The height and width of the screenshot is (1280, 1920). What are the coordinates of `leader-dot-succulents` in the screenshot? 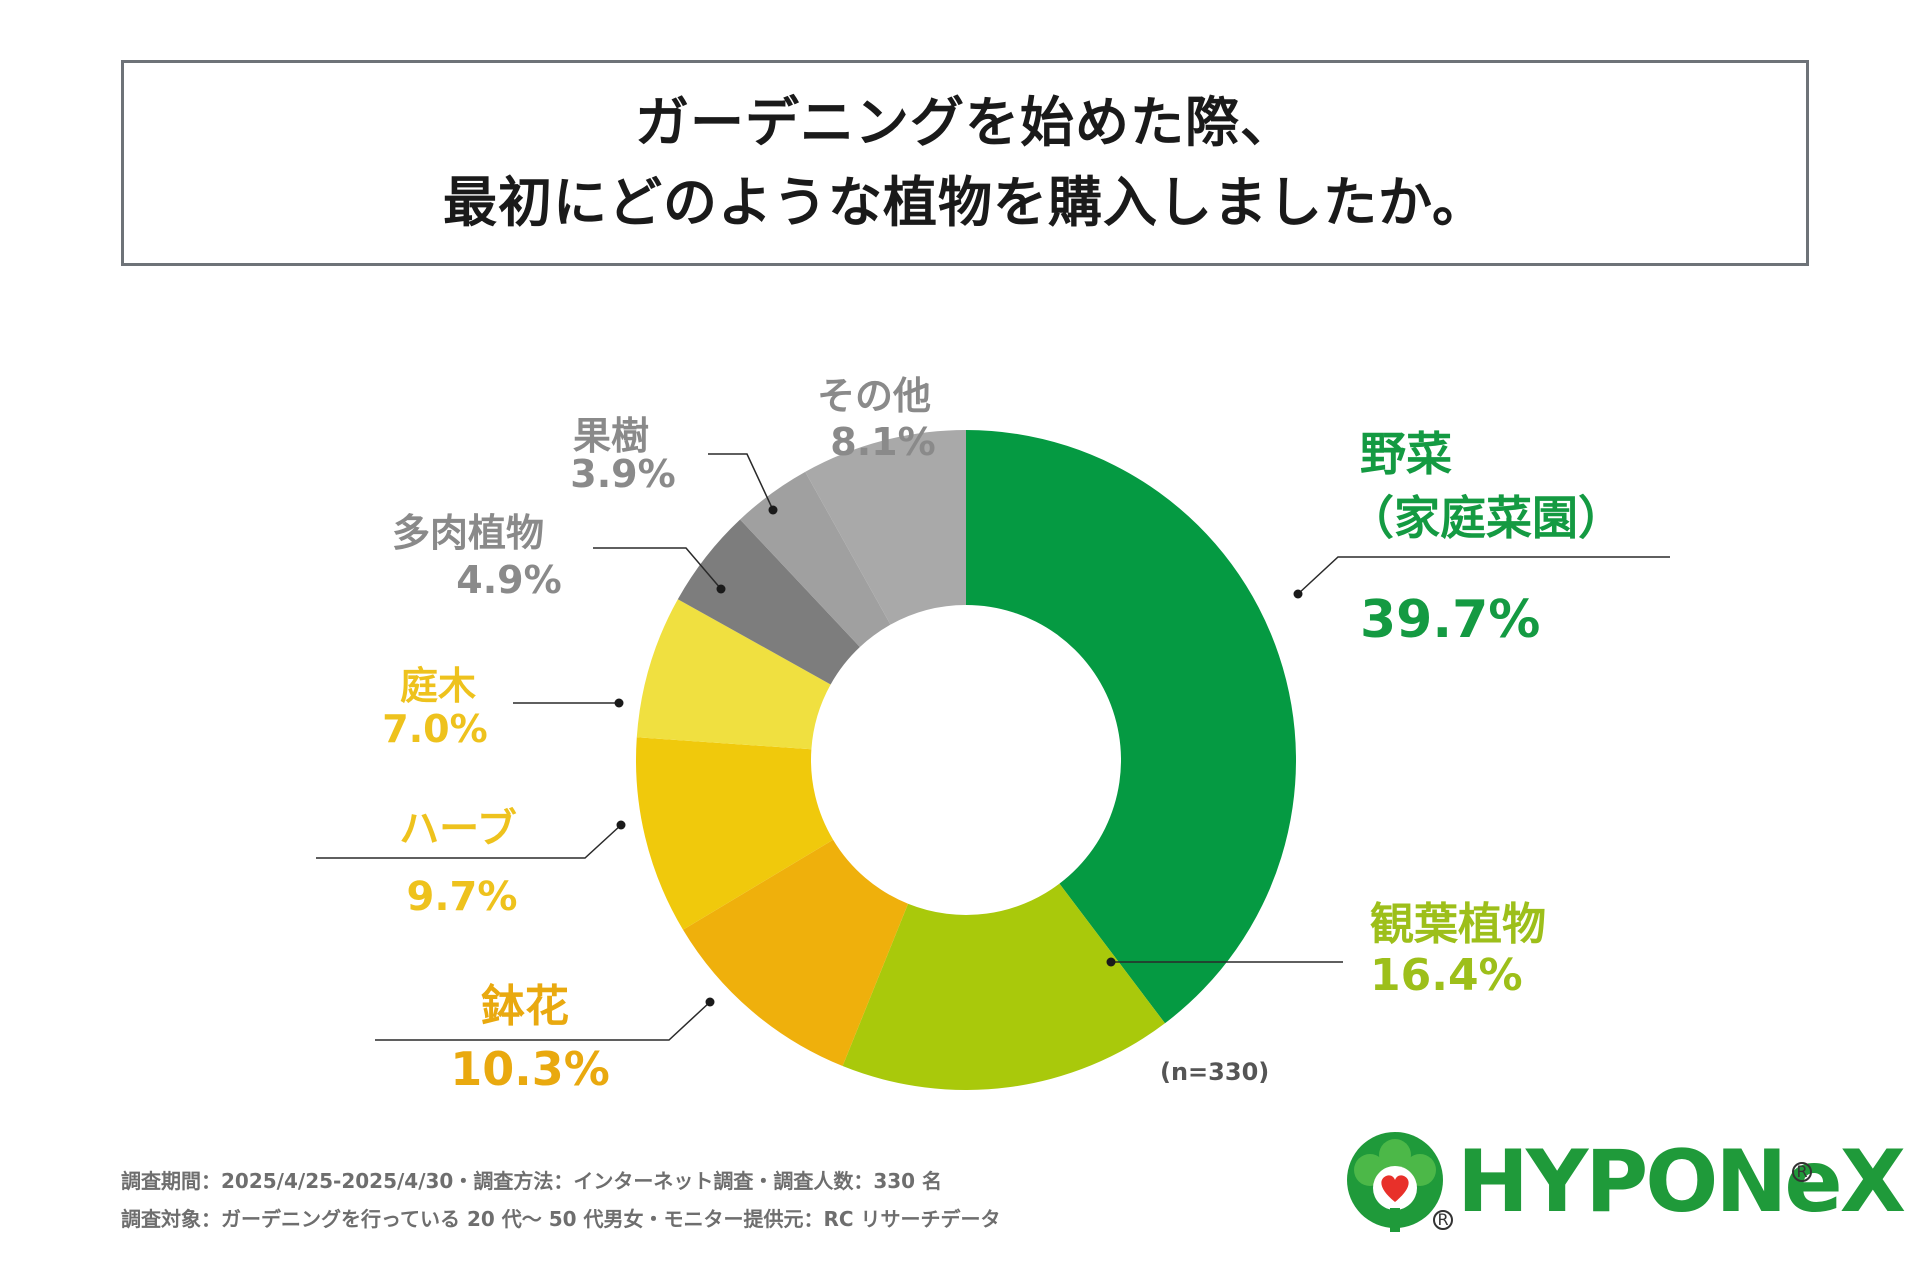 It's located at (721, 589).